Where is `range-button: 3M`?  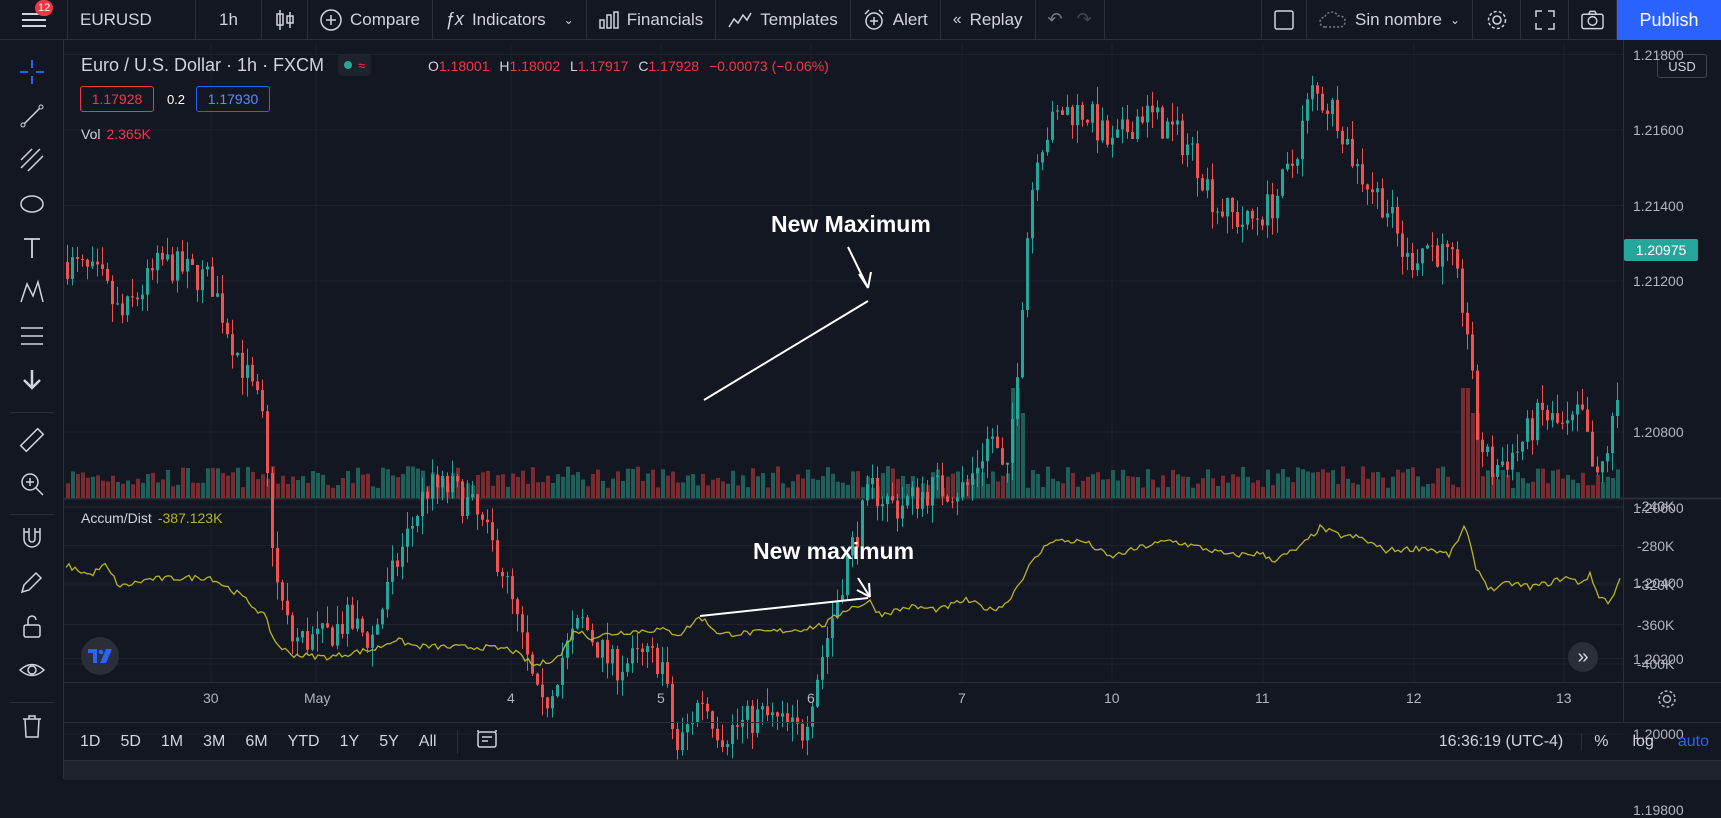
range-button: 3M is located at coordinates (214, 741).